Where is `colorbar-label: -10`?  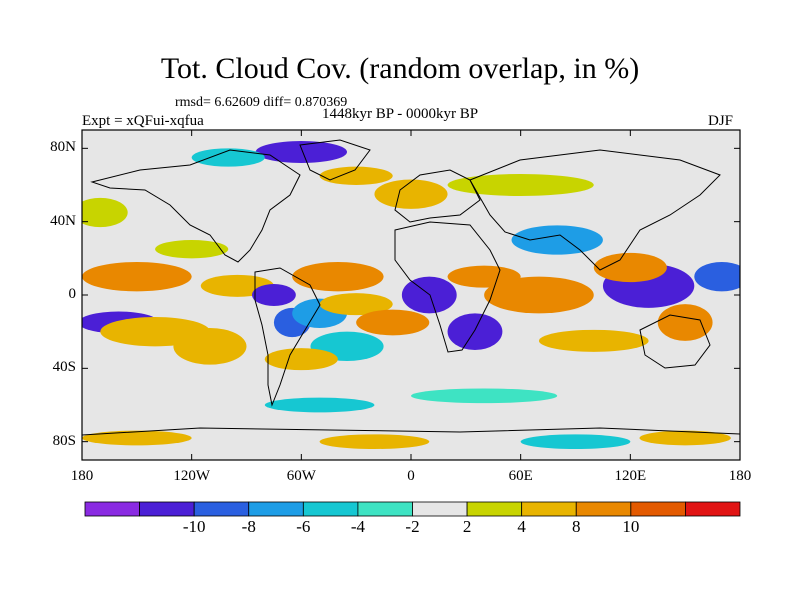
colorbar-label: -10 is located at coordinates (194, 526).